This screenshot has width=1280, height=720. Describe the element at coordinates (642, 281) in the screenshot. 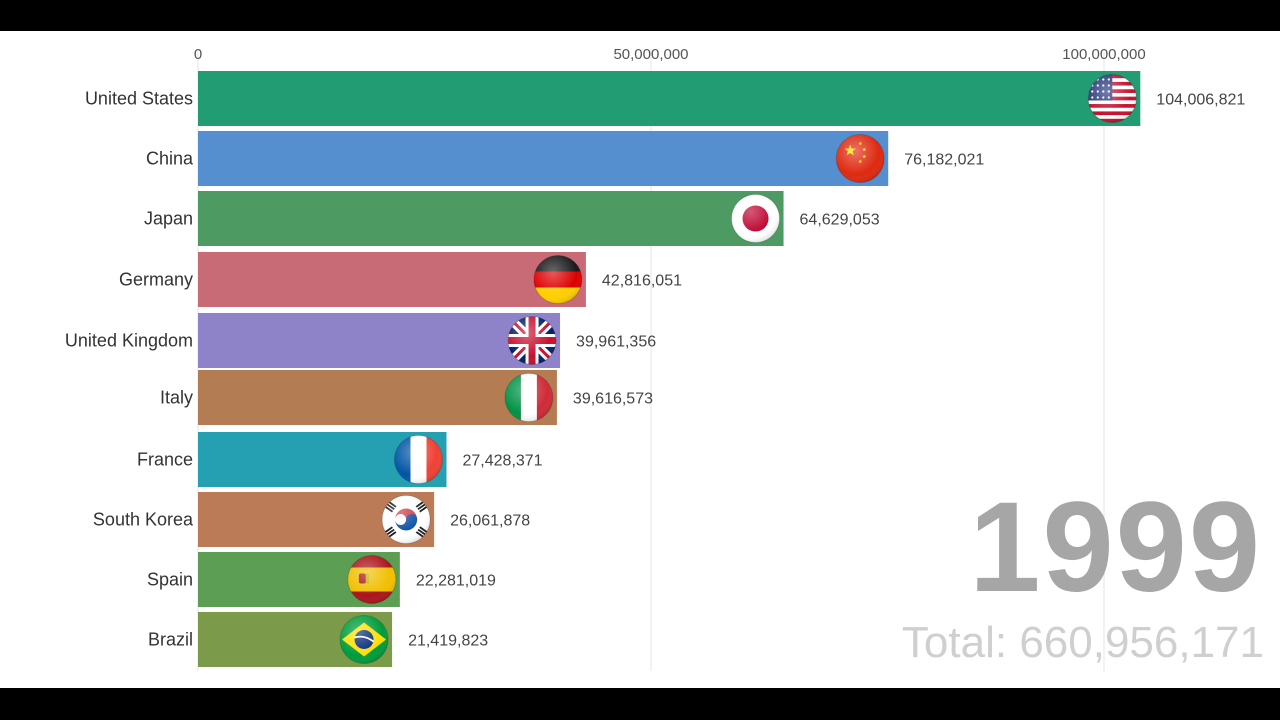

I see `value-label: 42,816,051` at that location.